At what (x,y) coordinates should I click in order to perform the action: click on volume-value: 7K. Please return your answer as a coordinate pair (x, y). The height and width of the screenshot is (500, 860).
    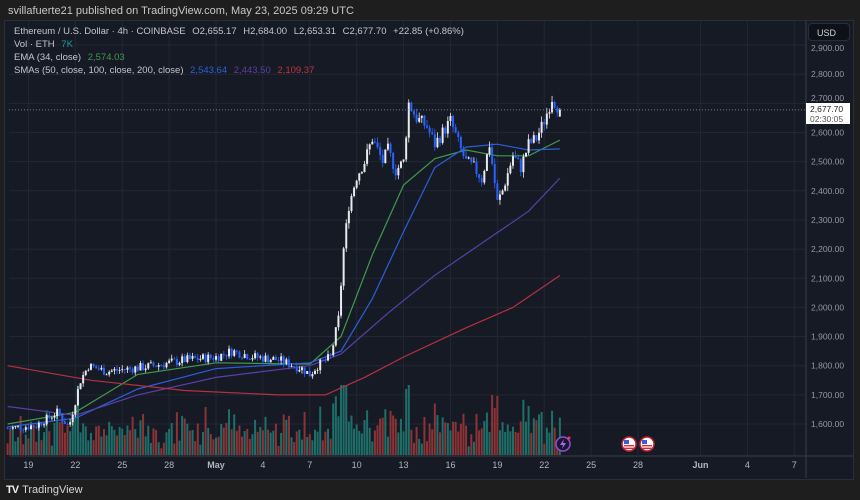
    Looking at the image, I should click on (67, 44).